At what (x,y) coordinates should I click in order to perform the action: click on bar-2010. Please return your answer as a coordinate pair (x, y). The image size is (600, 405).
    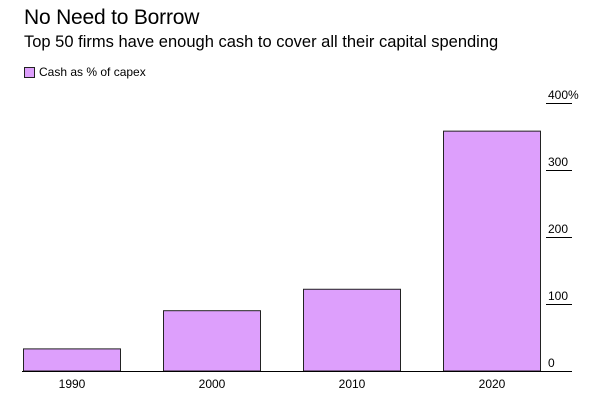
    Looking at the image, I should click on (352, 330).